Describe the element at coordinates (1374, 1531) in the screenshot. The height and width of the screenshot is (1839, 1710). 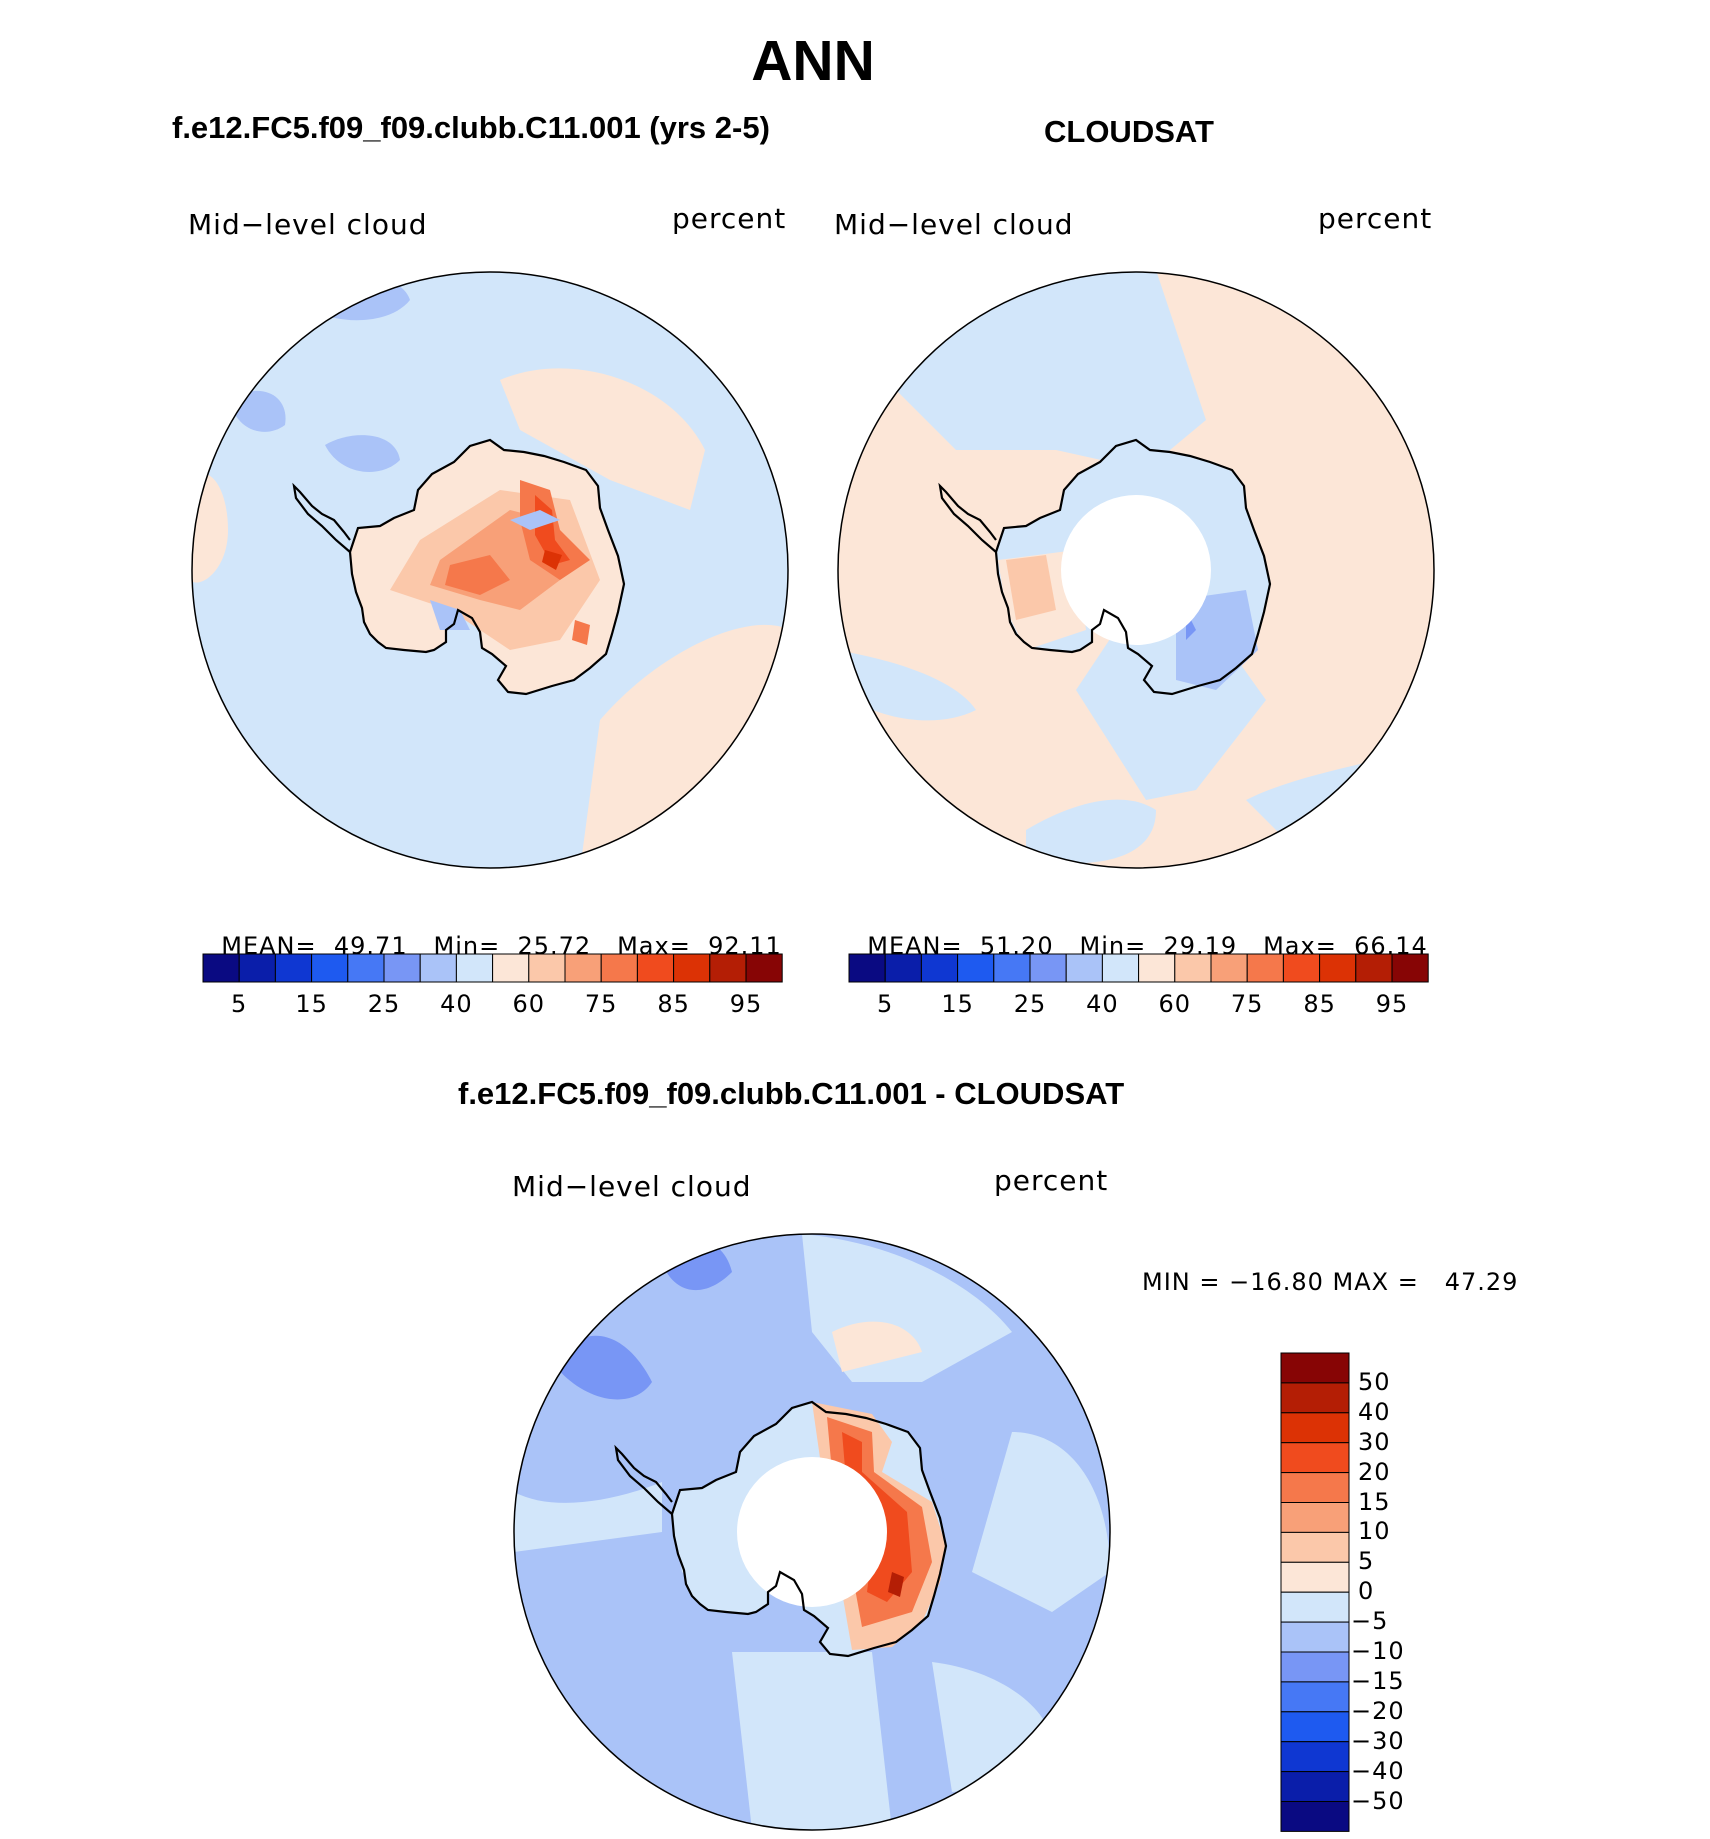
I see `diff-colorbar-tick-label: 10` at that location.